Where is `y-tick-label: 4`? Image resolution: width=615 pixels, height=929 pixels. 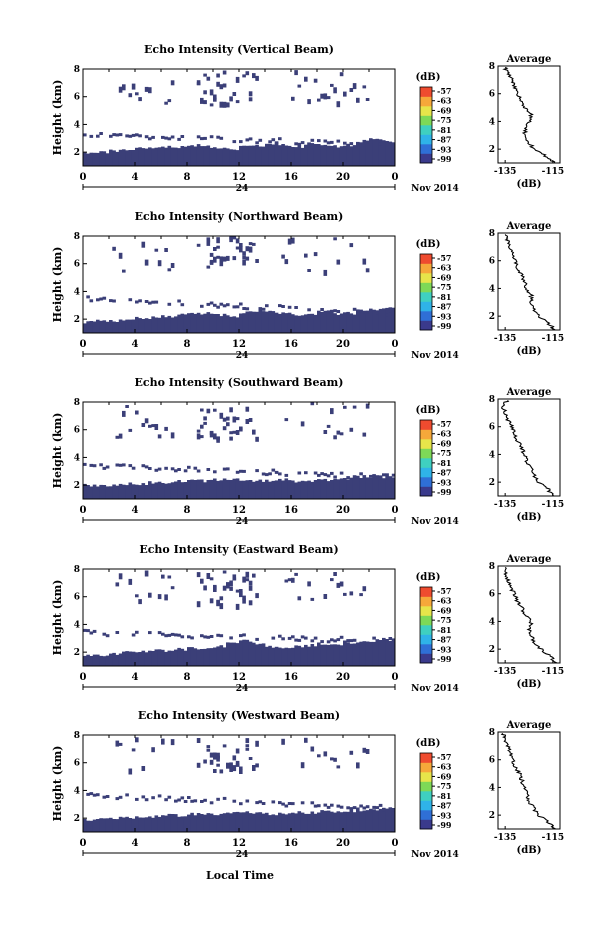 y-tick-label: 4 is located at coordinates (77, 292).